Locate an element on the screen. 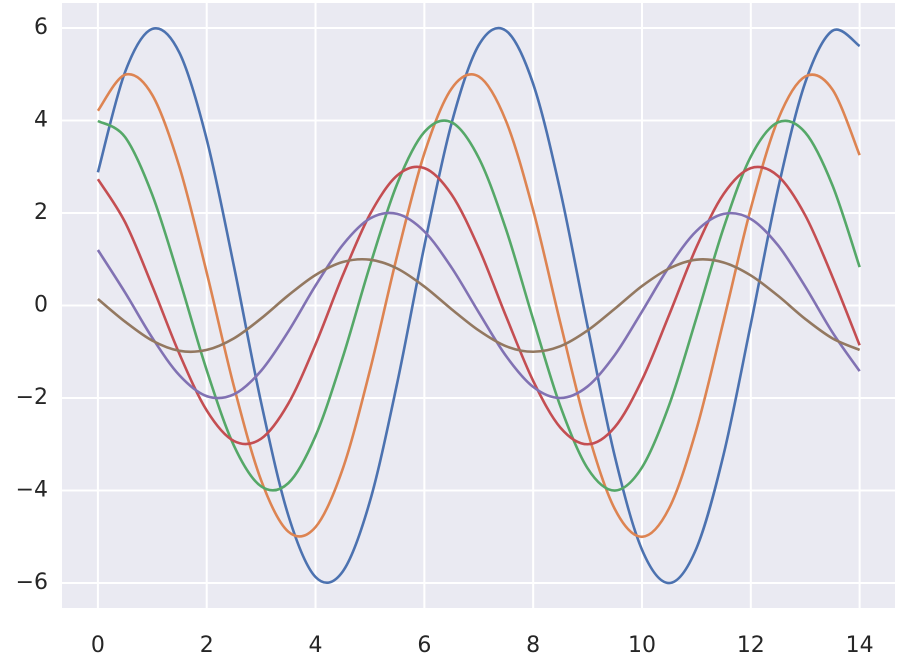 The width and height of the screenshot is (924, 672). y-tick-label: 4 is located at coordinates (41, 119).